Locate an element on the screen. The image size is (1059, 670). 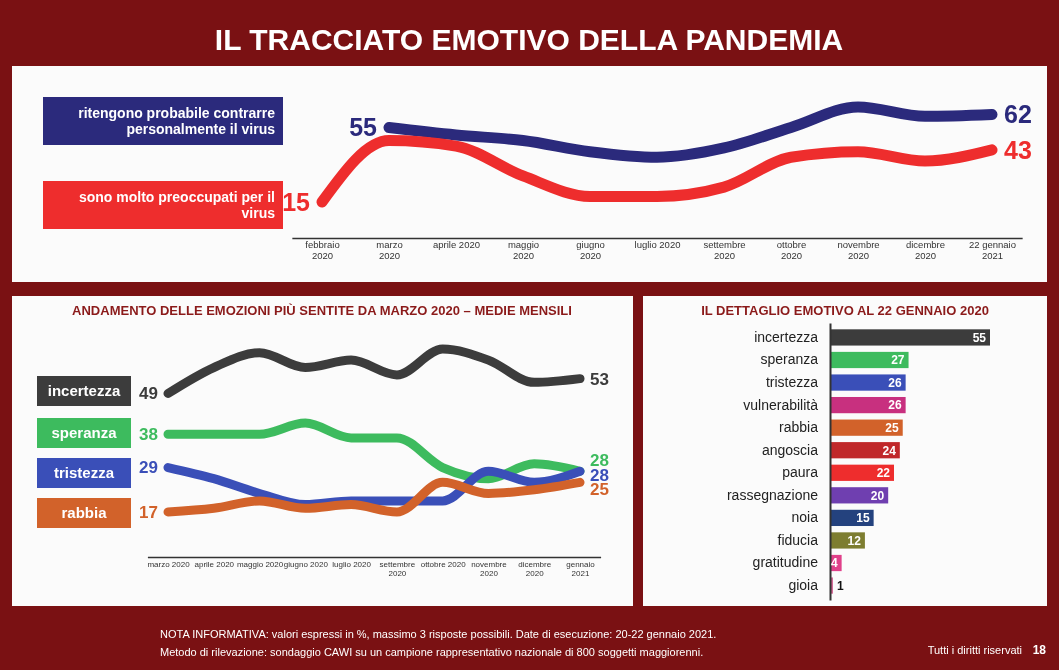
y-tick-label: incertezza is located at coordinates (786, 336).